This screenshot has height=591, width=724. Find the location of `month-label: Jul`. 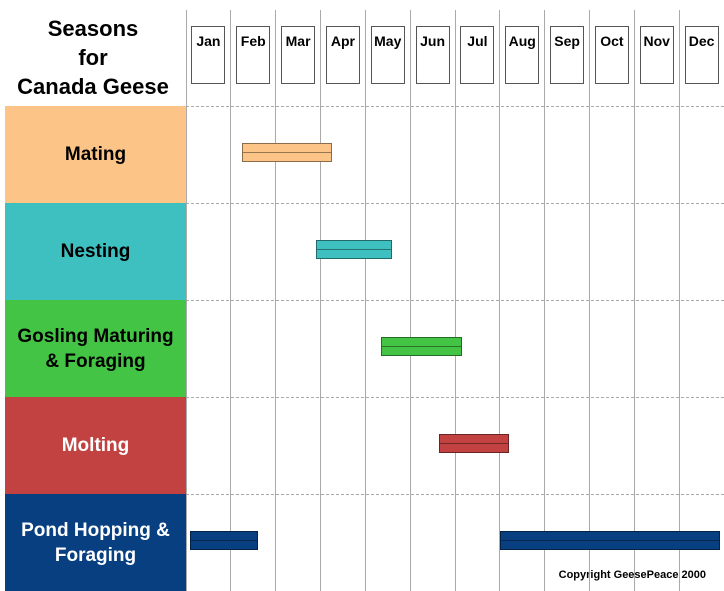

month-label: Jul is located at coordinates (477, 55).